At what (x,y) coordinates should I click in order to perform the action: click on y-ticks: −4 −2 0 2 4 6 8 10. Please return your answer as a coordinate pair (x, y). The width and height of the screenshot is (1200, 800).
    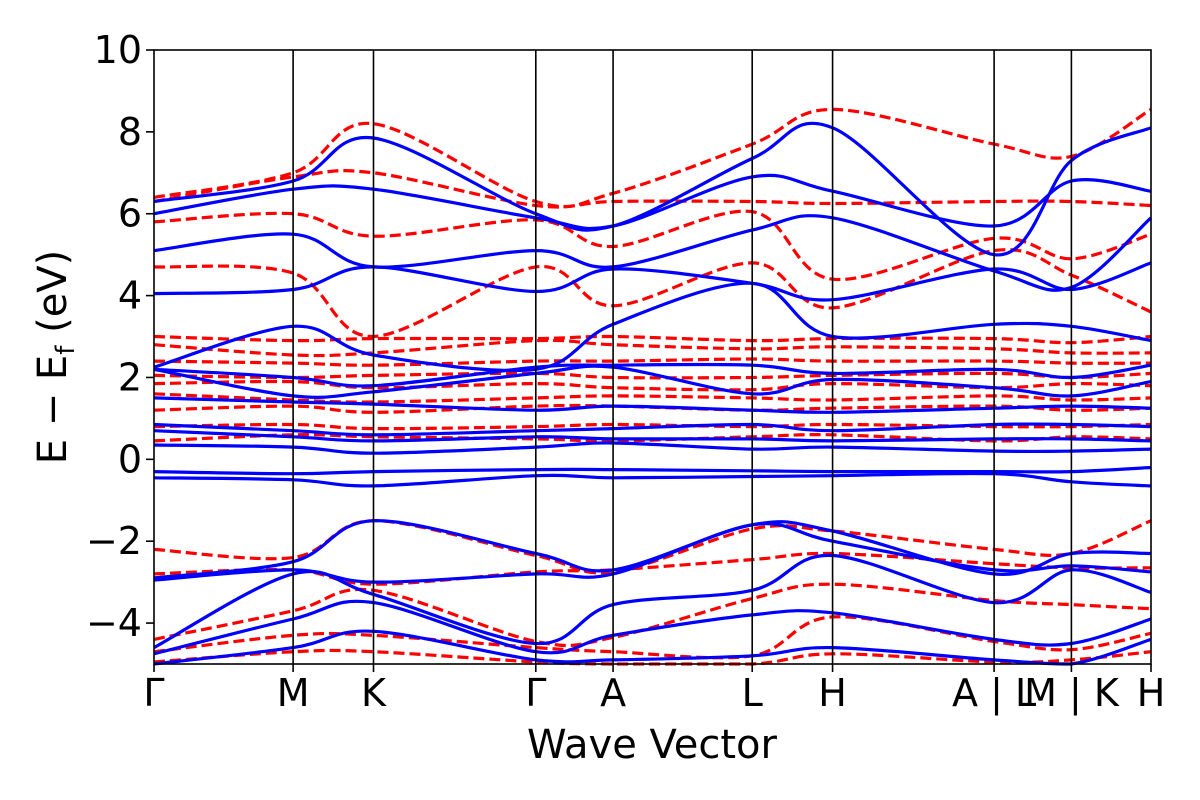
    Looking at the image, I should click on (120, 336).